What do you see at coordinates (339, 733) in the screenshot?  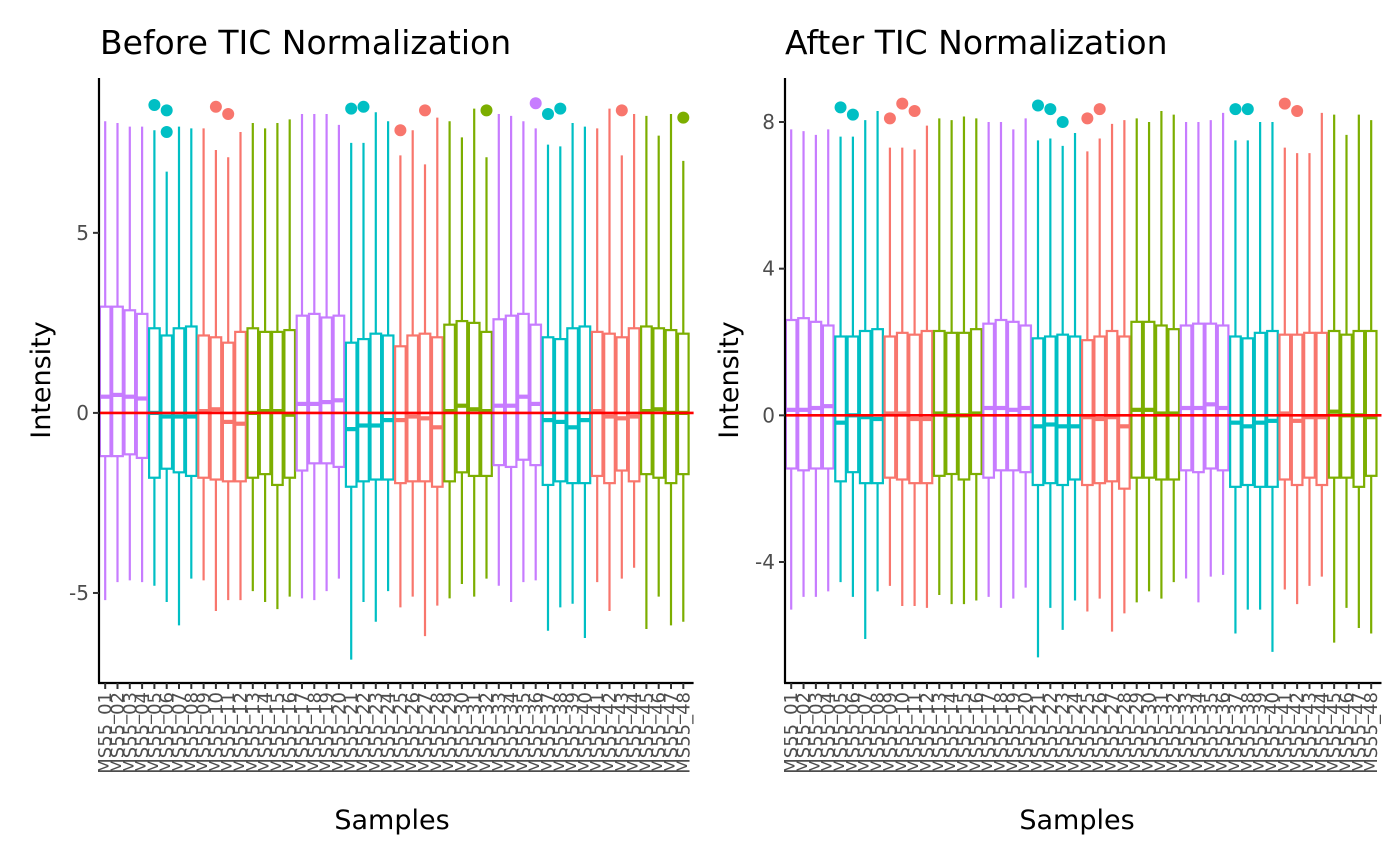 I see `x-tick-label: MS55_20` at bounding box center [339, 733].